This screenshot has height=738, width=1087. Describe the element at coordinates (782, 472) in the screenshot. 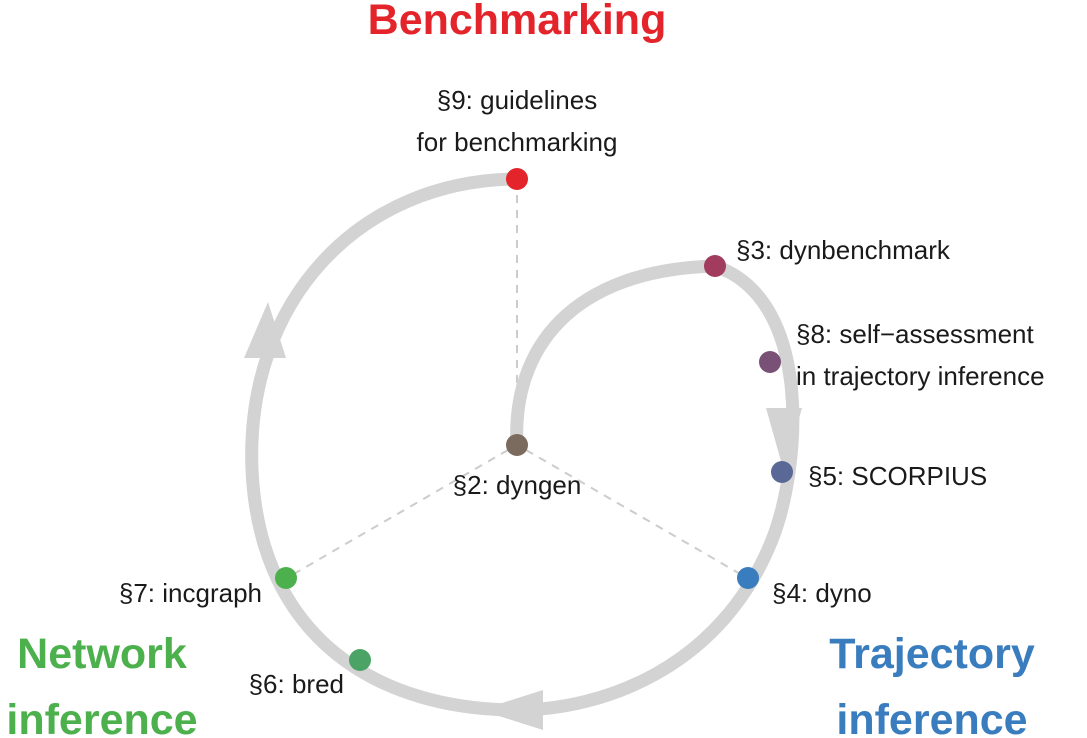

I see `node-s5` at that location.